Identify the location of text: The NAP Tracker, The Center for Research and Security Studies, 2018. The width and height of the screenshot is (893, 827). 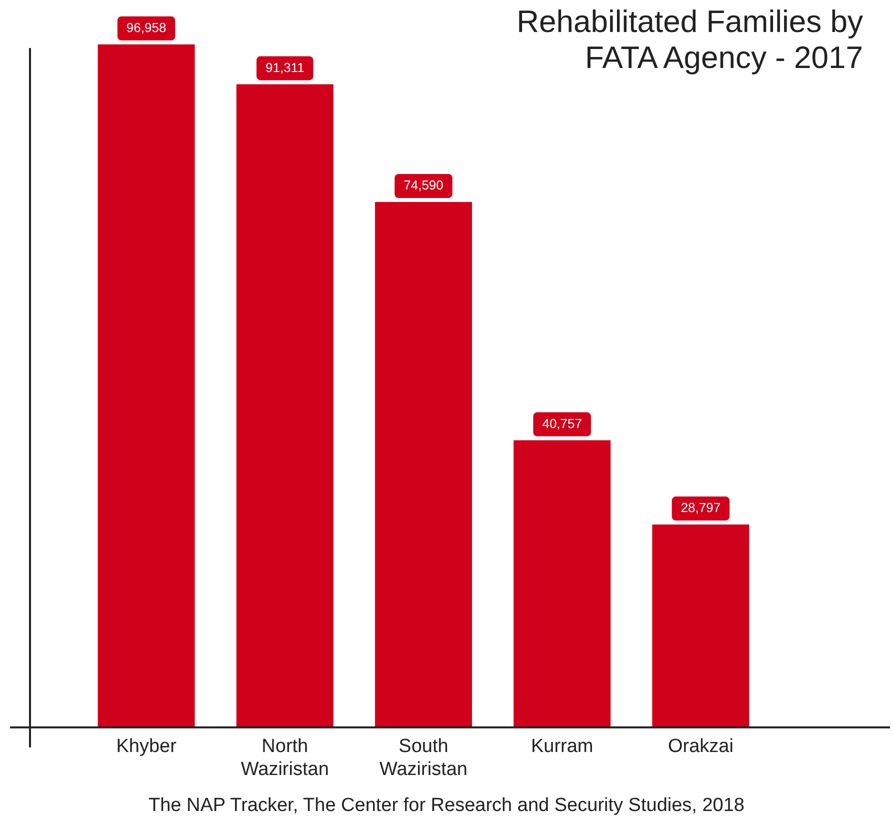
(447, 806).